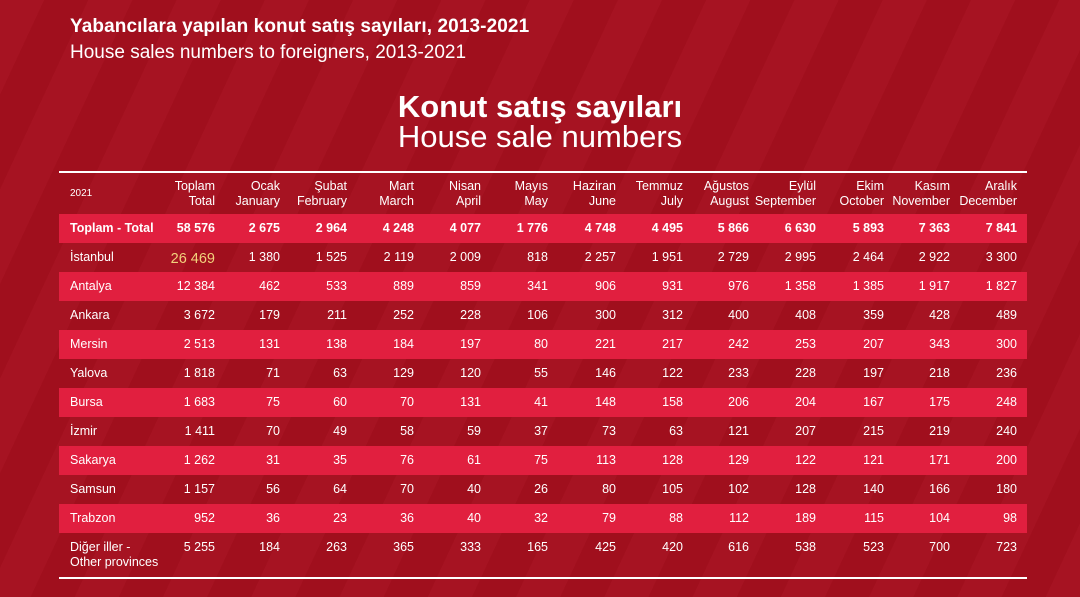 This screenshot has width=1080, height=597. What do you see at coordinates (594, 193) in the screenshot?
I see `col-header: Haziran June` at bounding box center [594, 193].